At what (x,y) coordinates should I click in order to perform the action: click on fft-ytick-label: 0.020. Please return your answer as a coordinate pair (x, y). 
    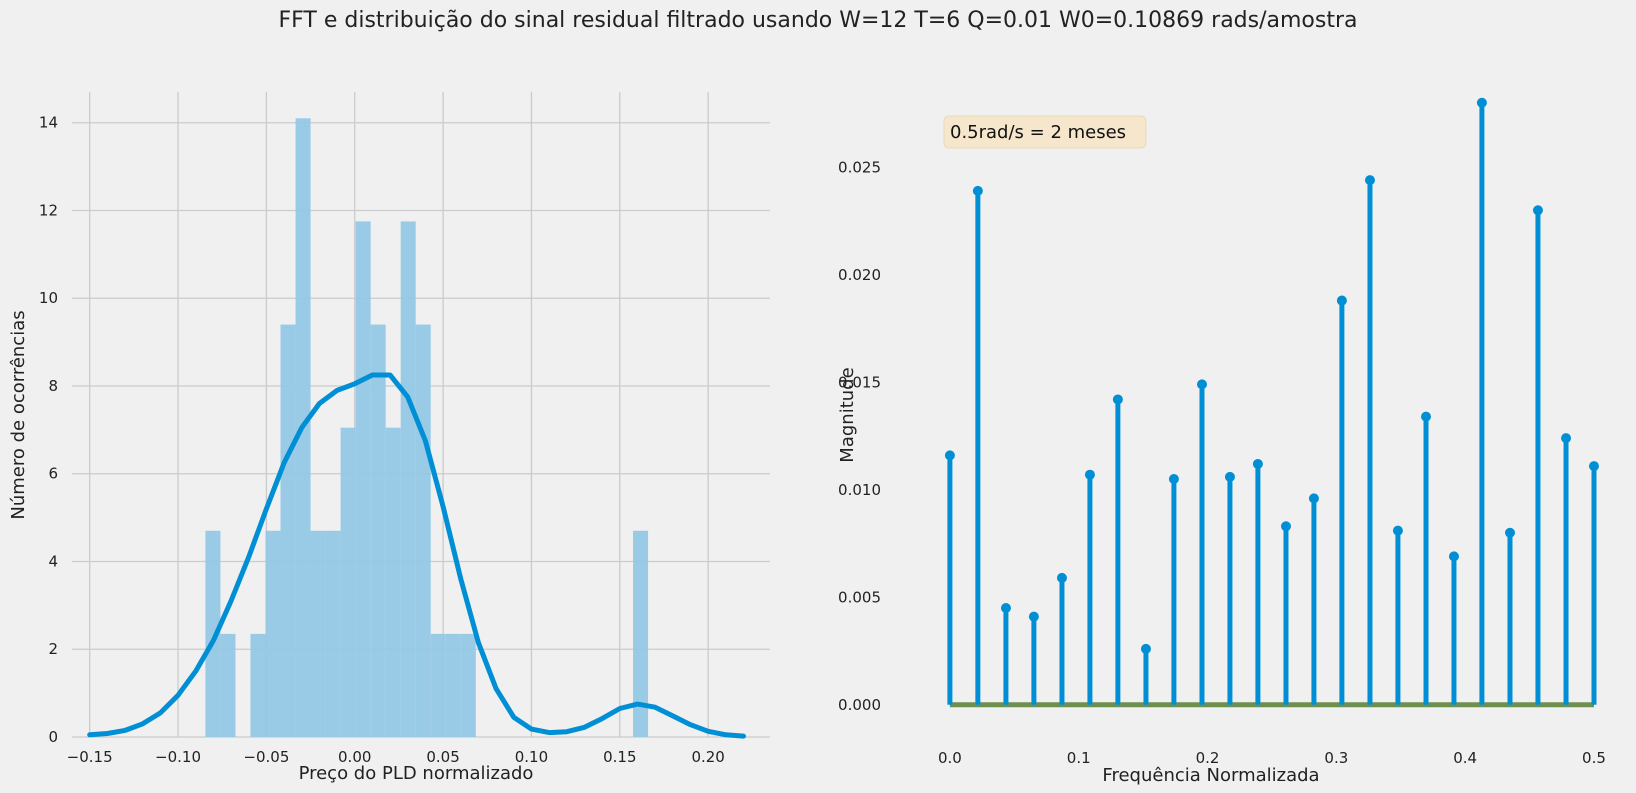
    Looking at the image, I should click on (859, 275).